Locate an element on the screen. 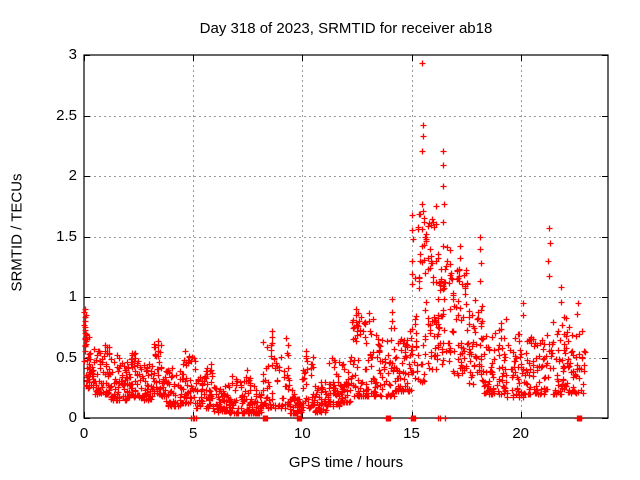 The width and height of the screenshot is (640, 480). x-tick-label: 5 is located at coordinates (193, 433).